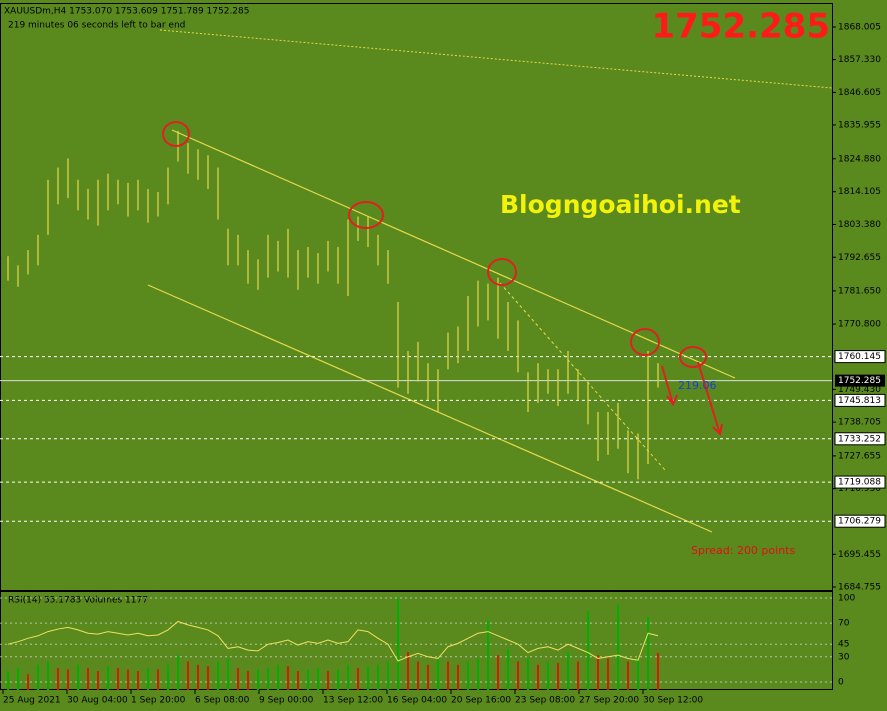  What do you see at coordinates (844, 624) in the screenshot?
I see `y-tick-label: 70` at bounding box center [844, 624].